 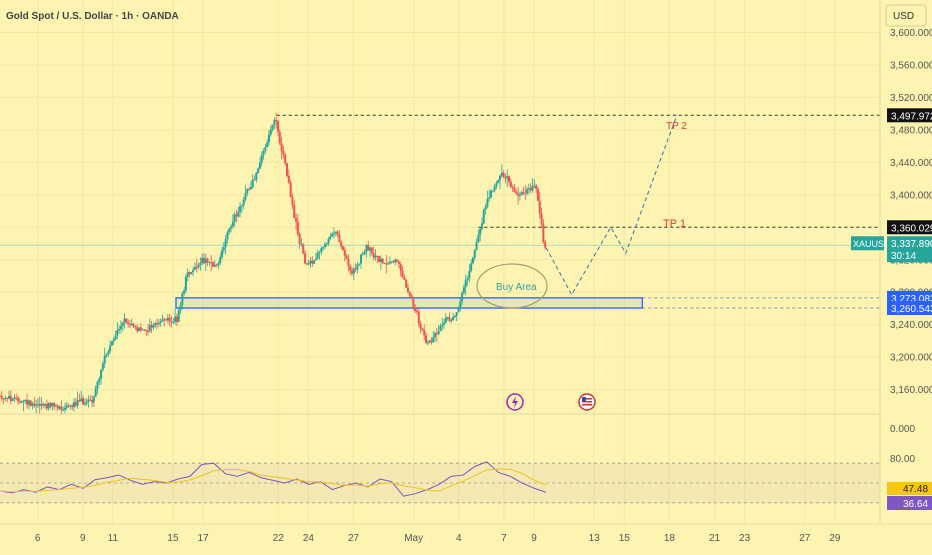 I want to click on projection-path, so click(x=611, y=205).